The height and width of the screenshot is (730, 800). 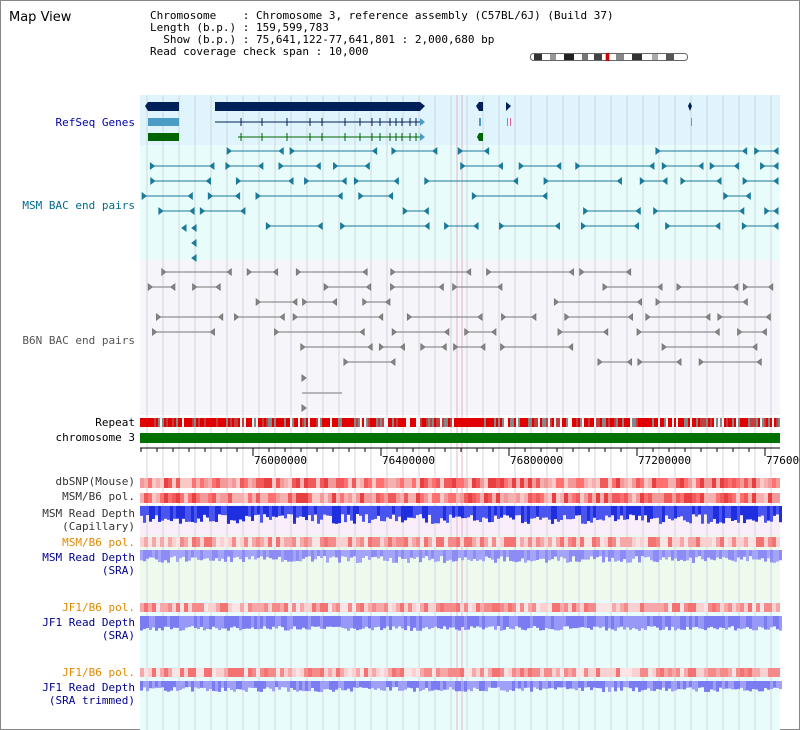 I want to click on chromosome-key: Chromosome :, so click(x=200, y=15).